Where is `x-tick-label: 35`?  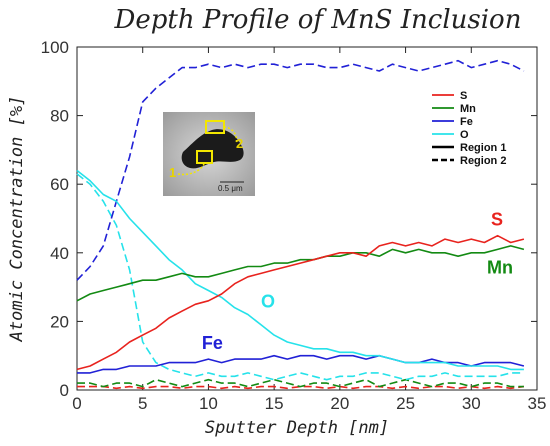 x-tick-label: 35 is located at coordinates (537, 403).